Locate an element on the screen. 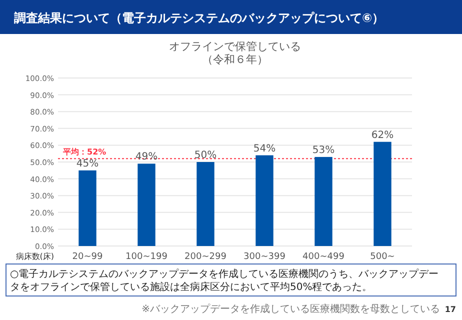  x-tick-label: 500~ is located at coordinates (382, 257).